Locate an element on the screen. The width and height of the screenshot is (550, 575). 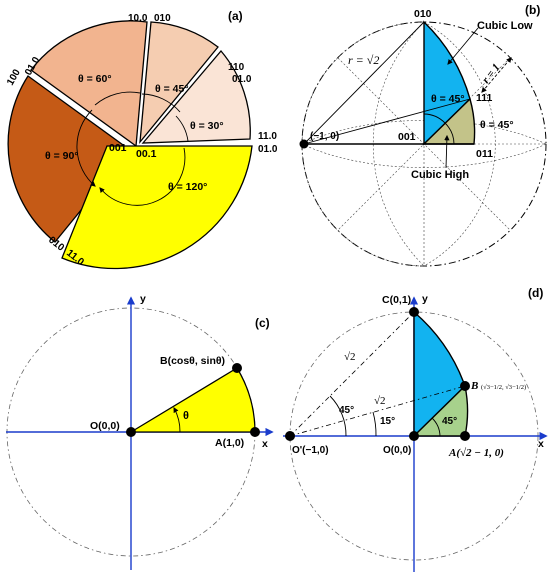
deg45-left-label: 45° is located at coordinates (346, 410).